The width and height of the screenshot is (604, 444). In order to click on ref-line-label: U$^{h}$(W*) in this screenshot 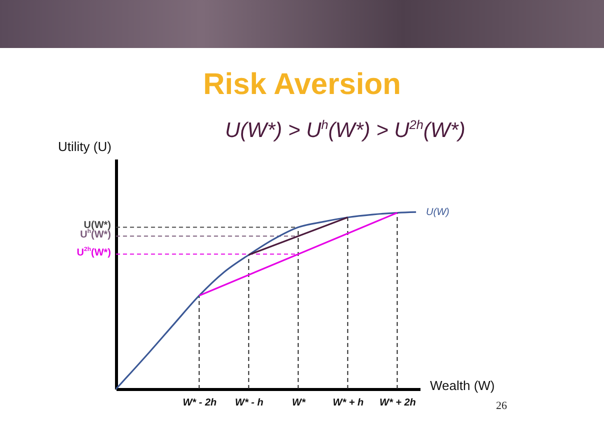, I will do `click(95, 234)`.